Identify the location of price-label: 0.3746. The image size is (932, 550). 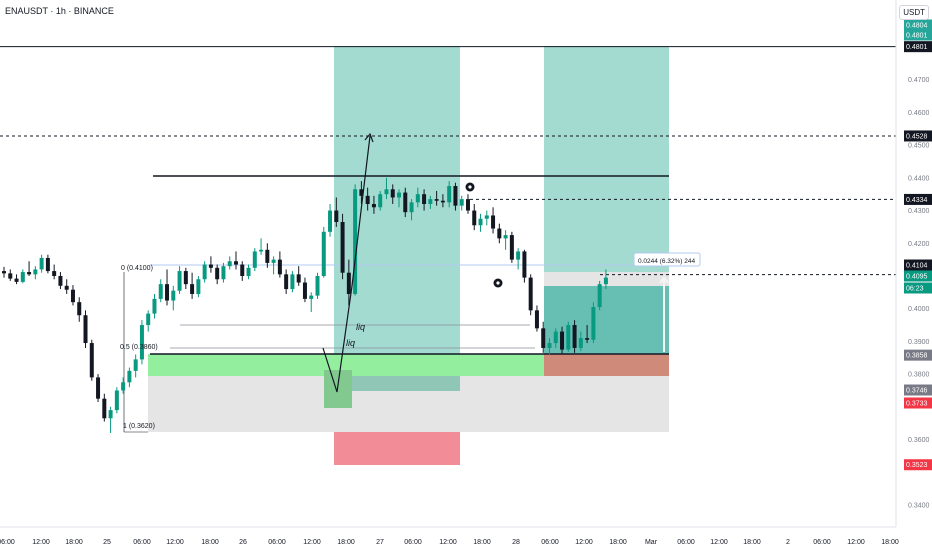
(917, 391).